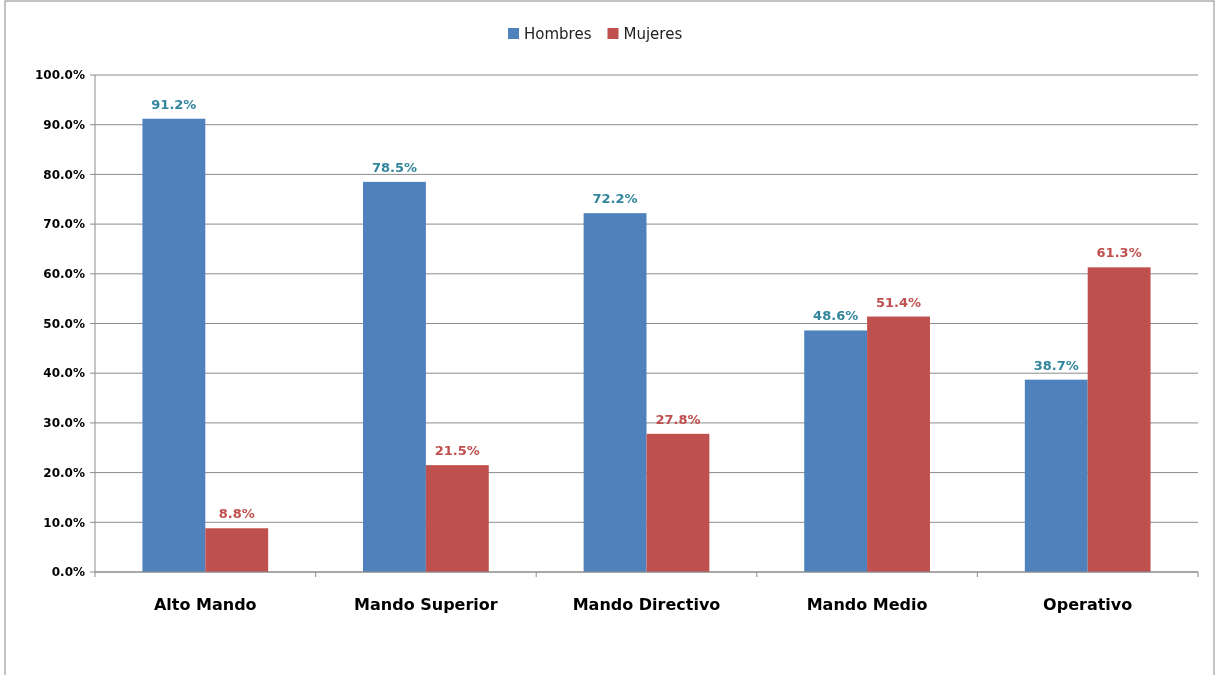 This screenshot has width=1215, height=675. What do you see at coordinates (836, 316) in the screenshot?
I see `data-label: 48.6%` at bounding box center [836, 316].